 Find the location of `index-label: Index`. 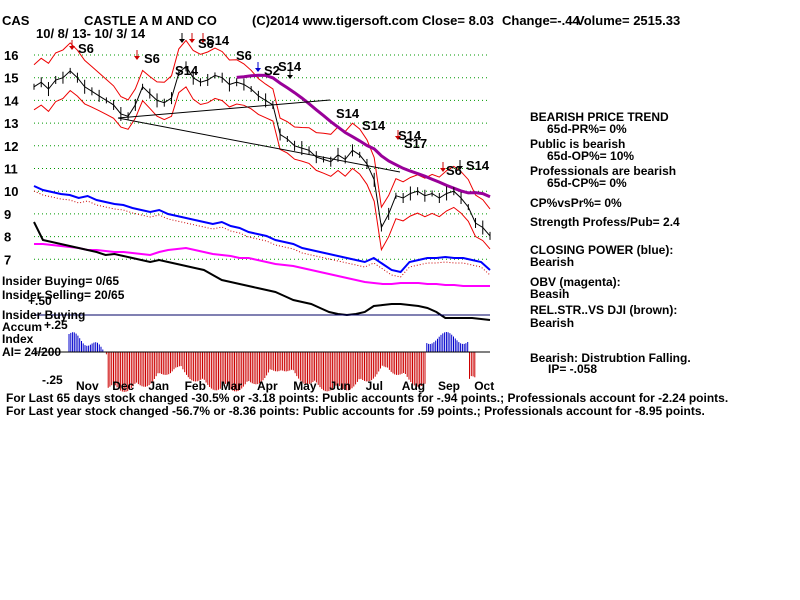

index-label: Index is located at coordinates (18, 339).